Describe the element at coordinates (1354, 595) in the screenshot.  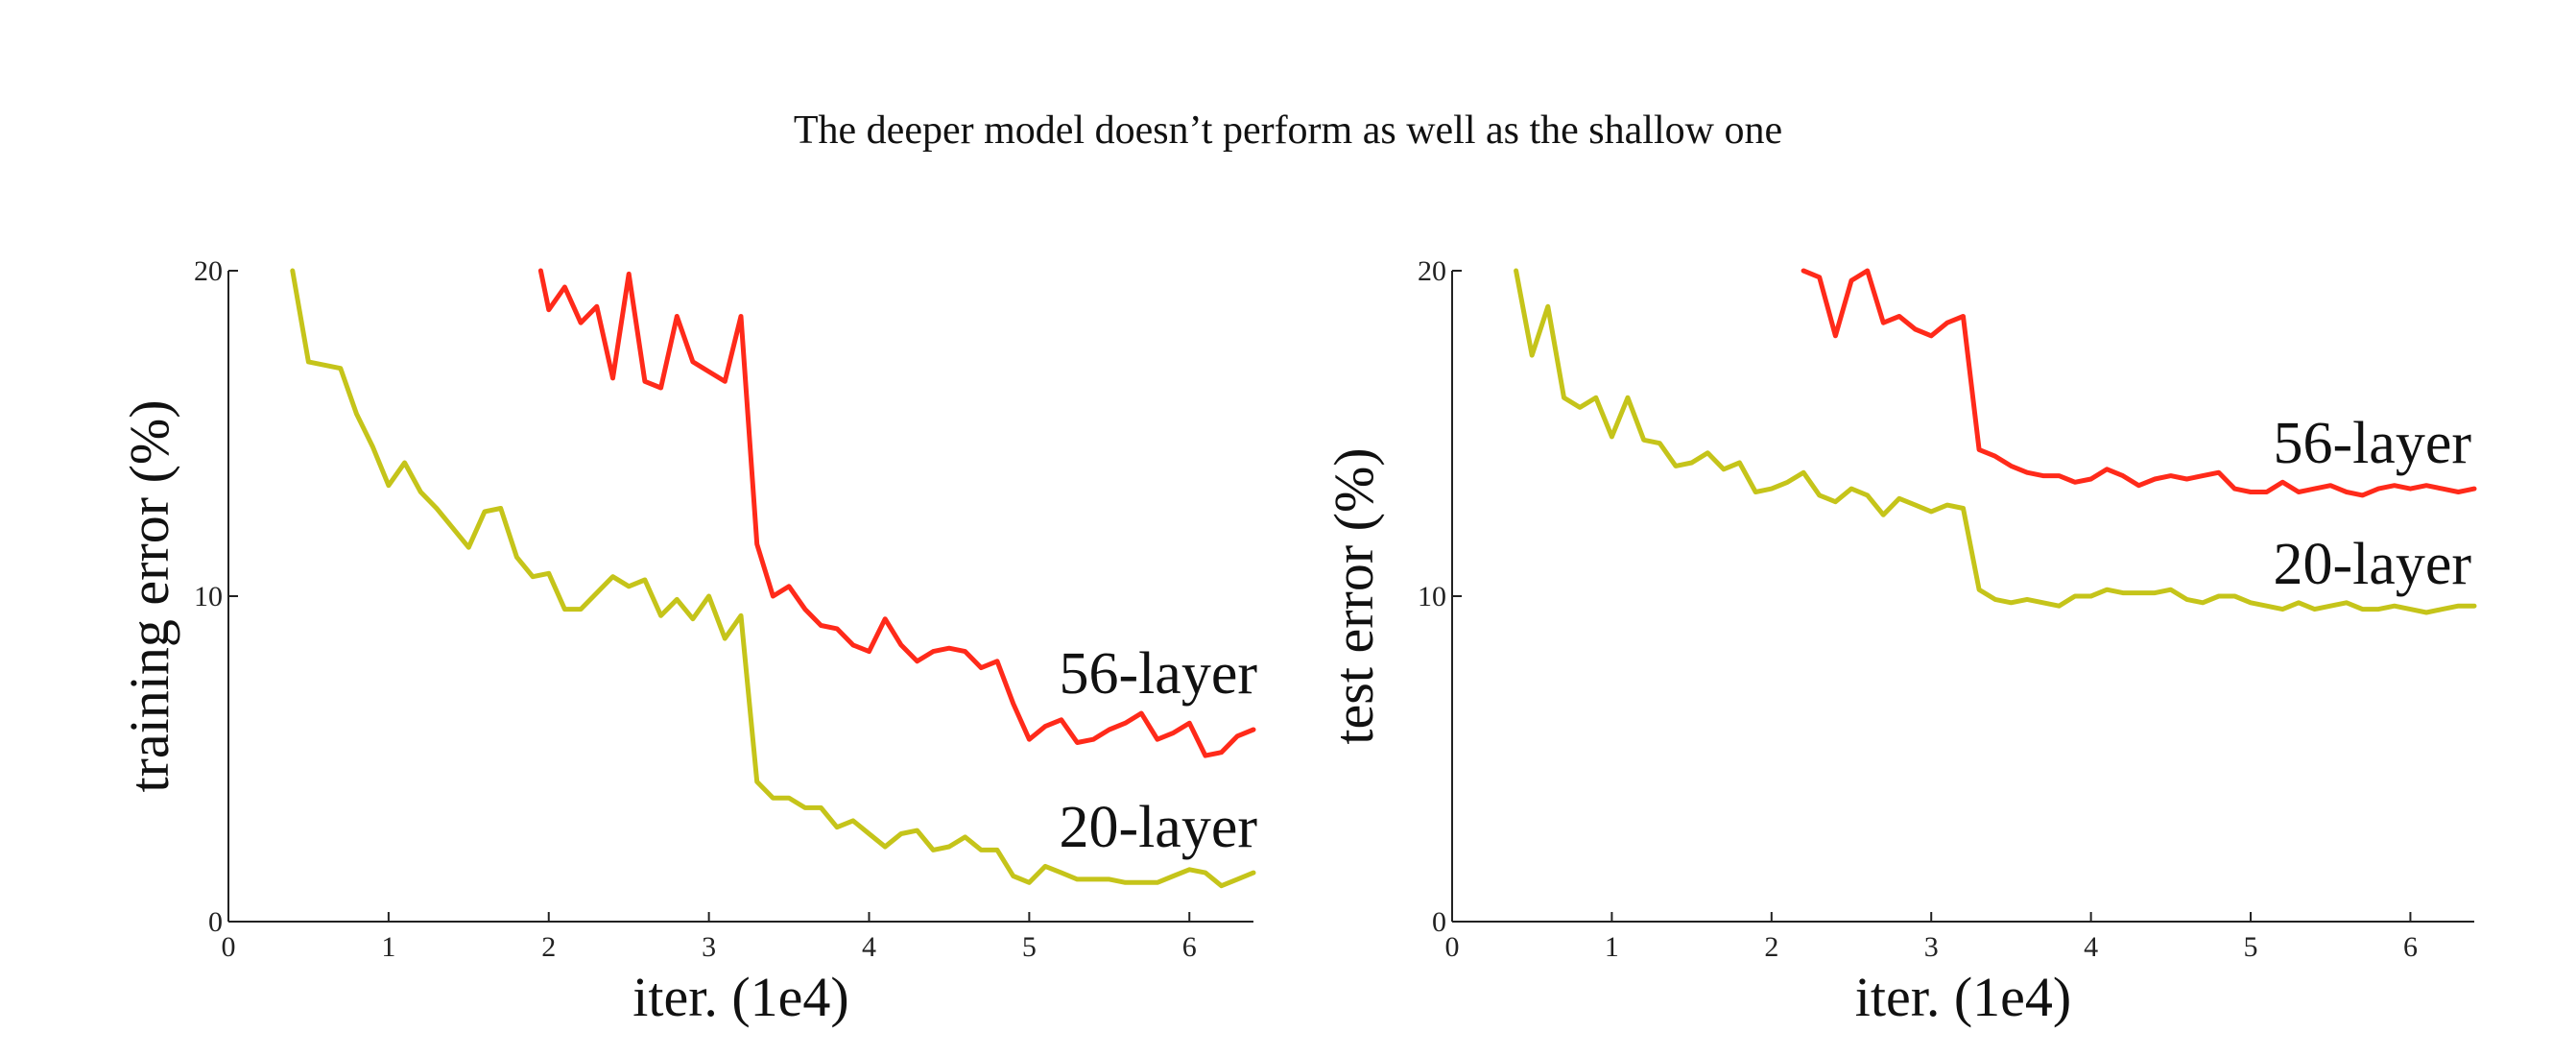
I see `y-axis-label: test error (%)` at that location.